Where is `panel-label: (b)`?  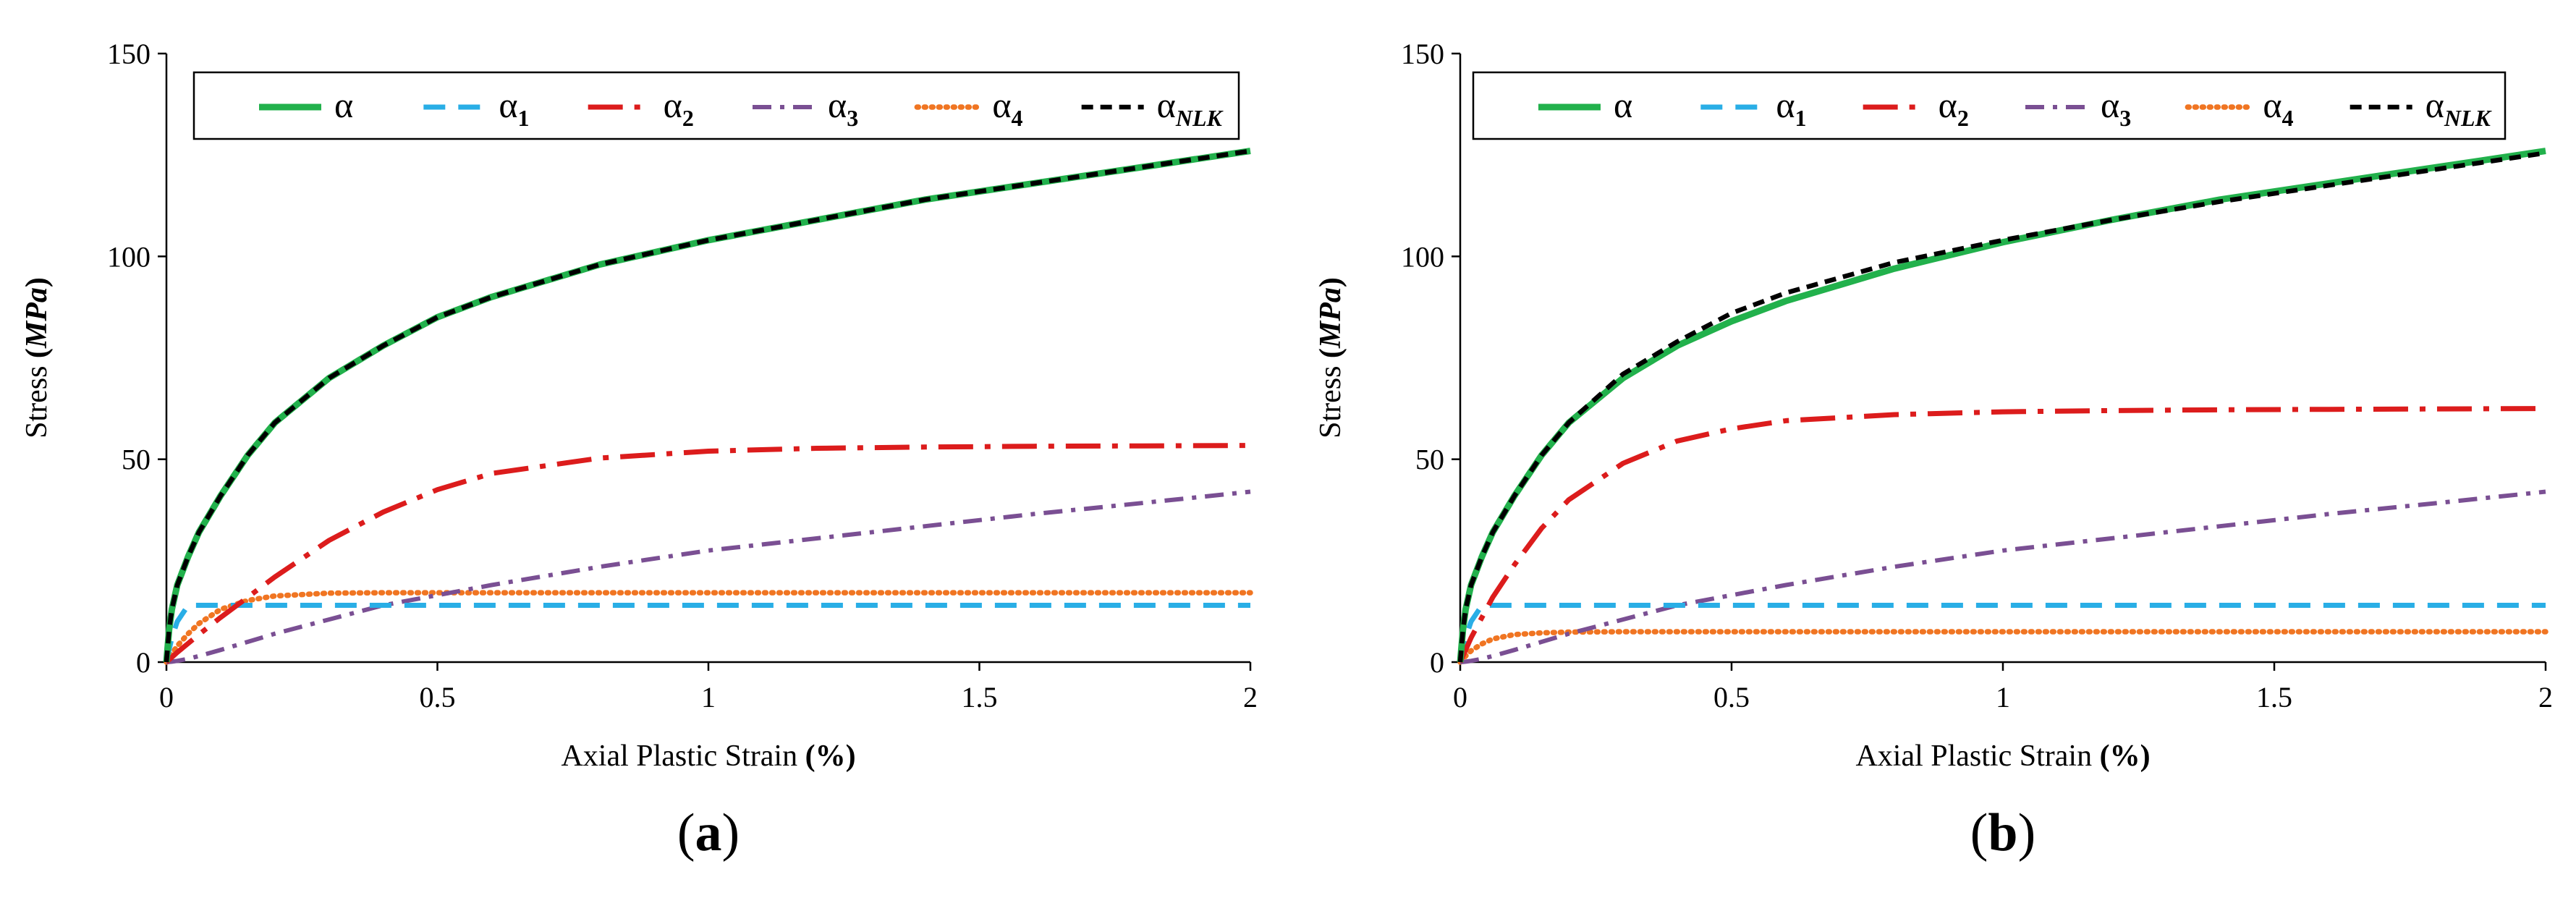 panel-label: (b) is located at coordinates (2003, 833).